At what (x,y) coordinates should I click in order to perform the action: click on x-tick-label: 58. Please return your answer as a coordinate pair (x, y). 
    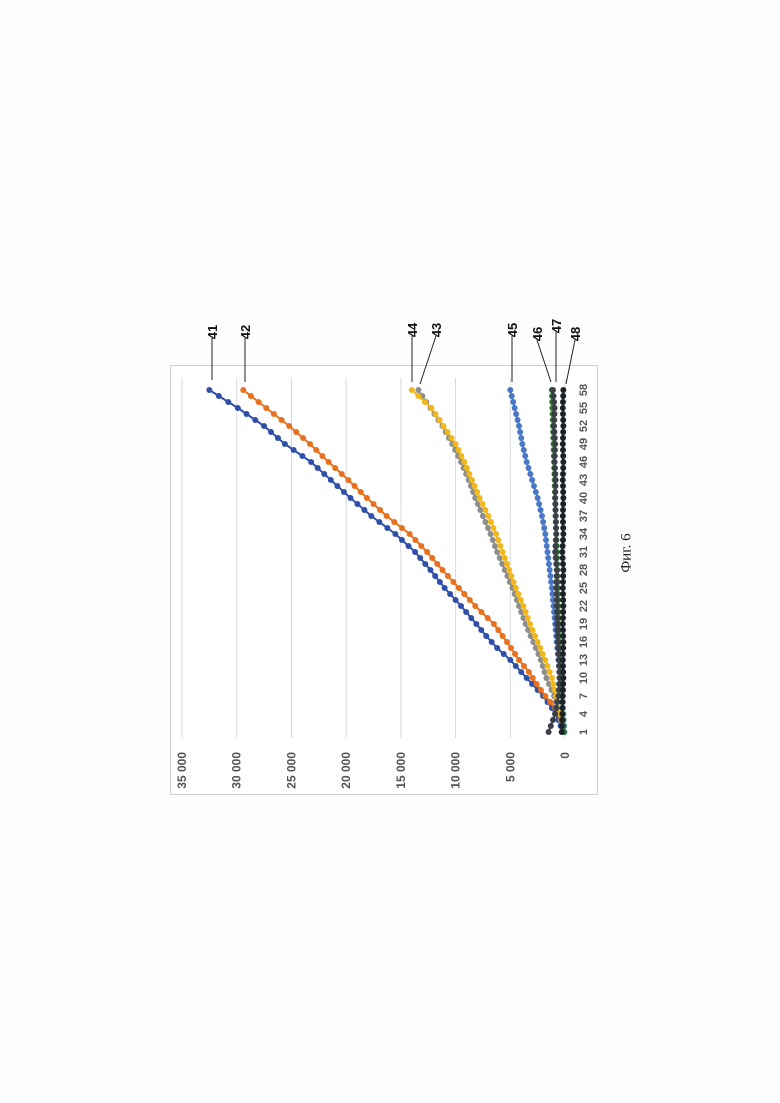
    Looking at the image, I should click on (584, 390).